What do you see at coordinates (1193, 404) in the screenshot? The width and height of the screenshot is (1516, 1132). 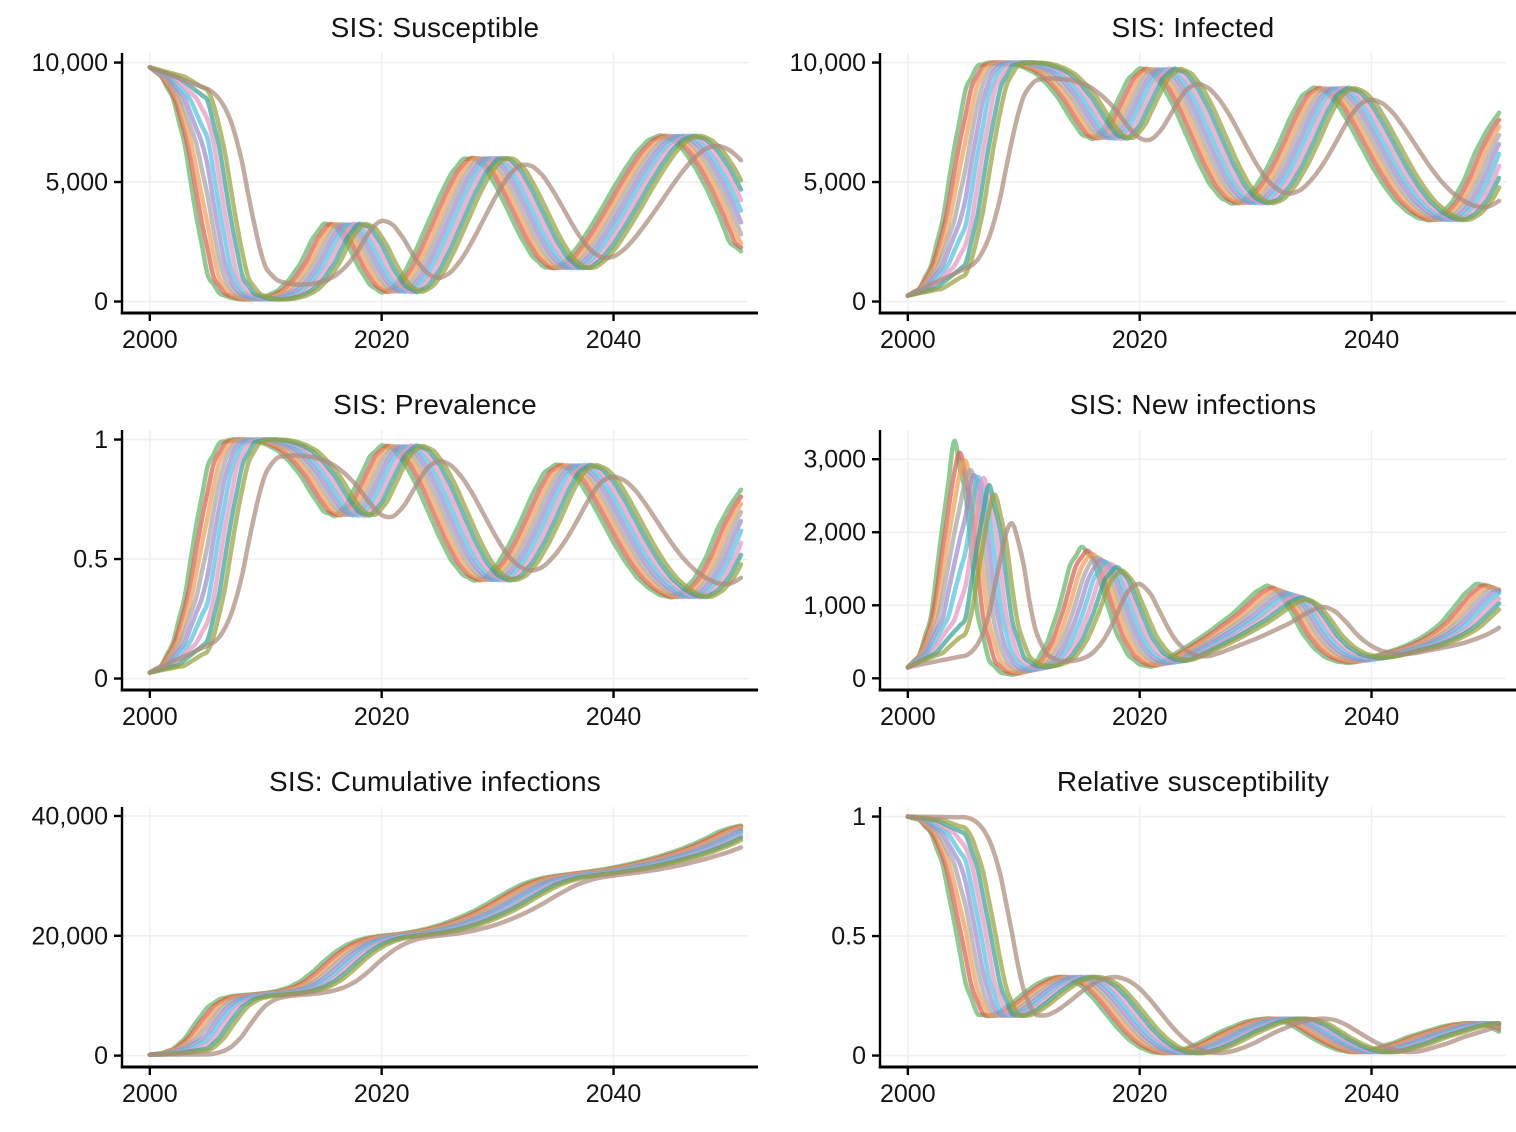 I see `chart-title-new-infections: SIS: New infections` at bounding box center [1193, 404].